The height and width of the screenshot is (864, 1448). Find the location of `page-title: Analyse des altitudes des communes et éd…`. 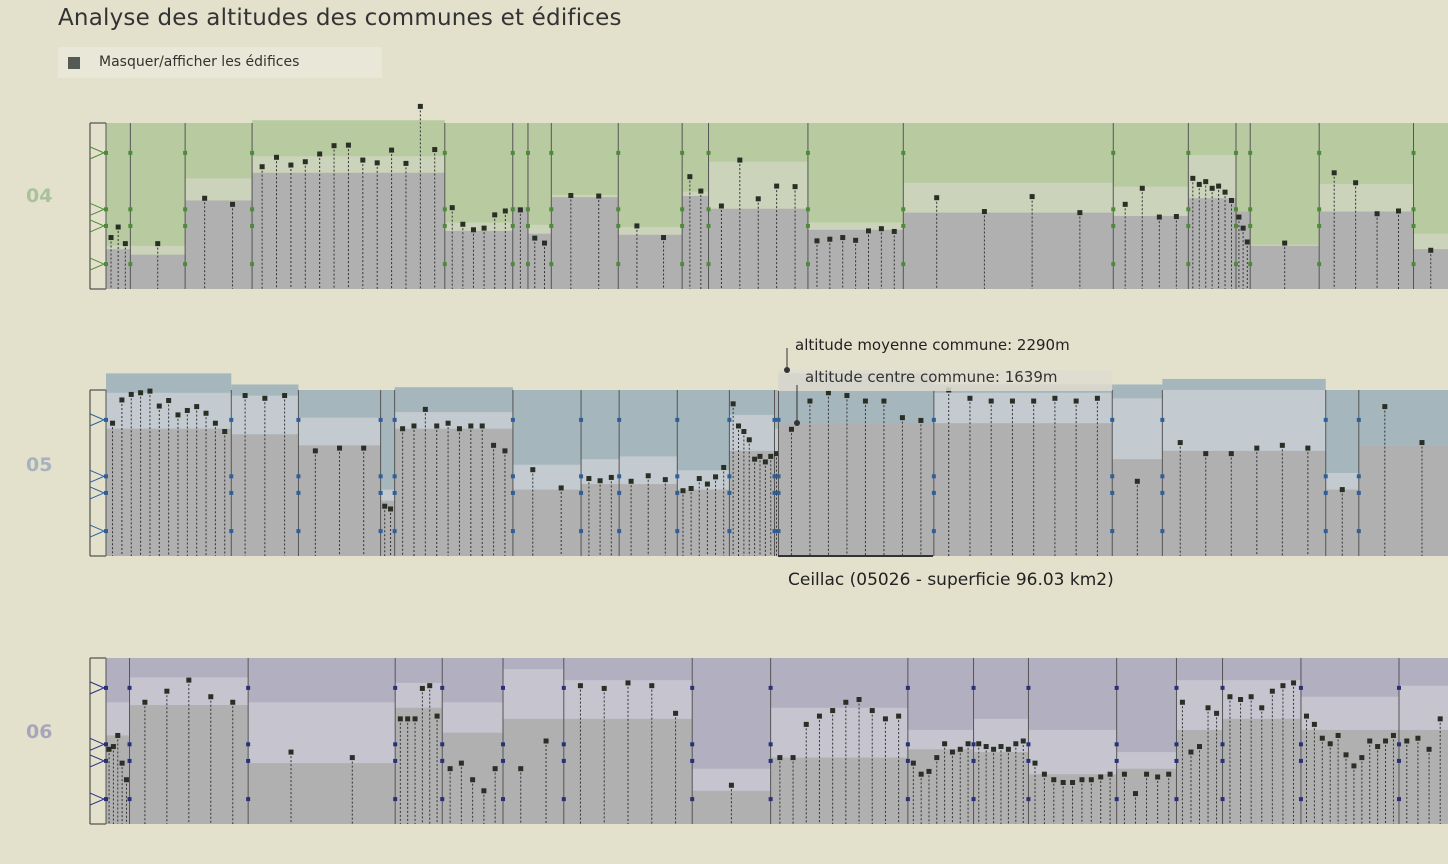

page-title: Analyse des altitudes des communes et éd… is located at coordinates (340, 18).